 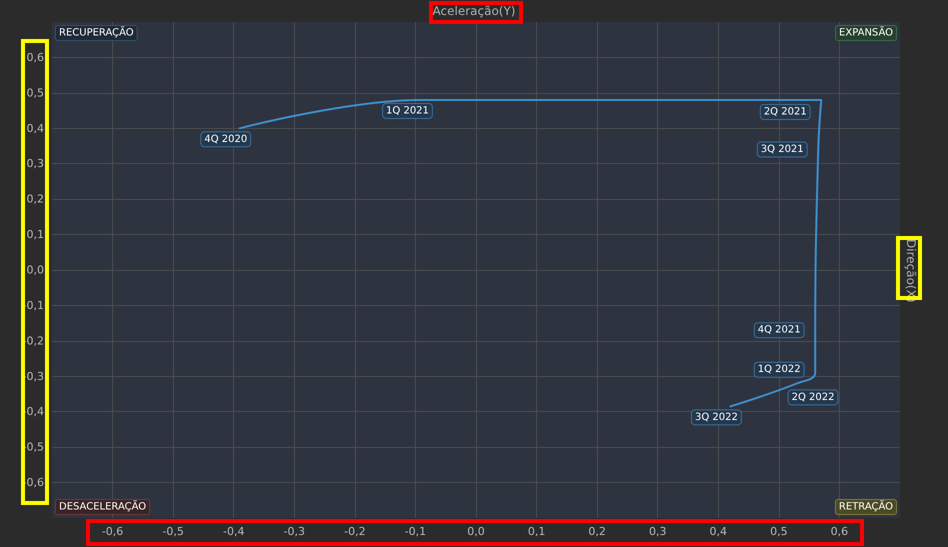 What do you see at coordinates (657, 531) in the screenshot?
I see `x-tick-label: 0,3` at bounding box center [657, 531].